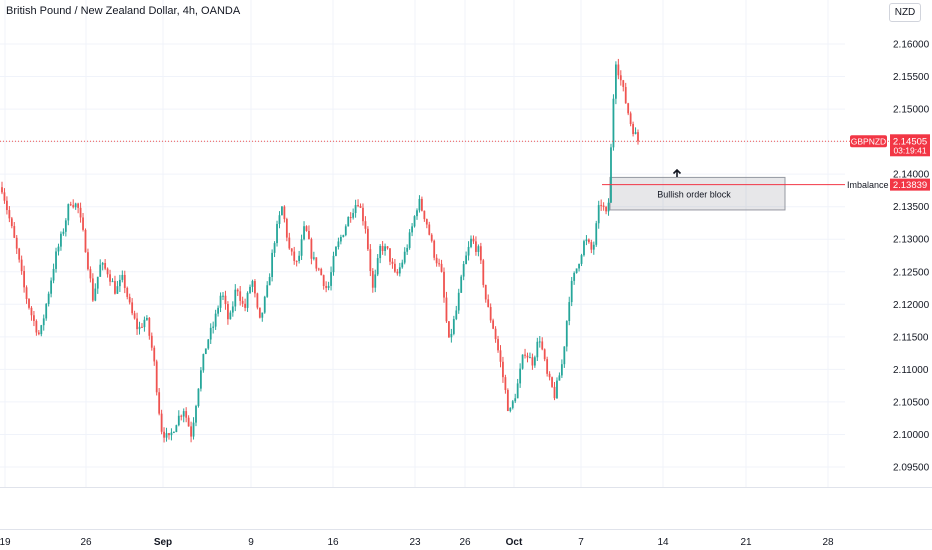 The width and height of the screenshot is (932, 550). What do you see at coordinates (911, 240) in the screenshot?
I see `y-tick-label: 2.13000` at bounding box center [911, 240].